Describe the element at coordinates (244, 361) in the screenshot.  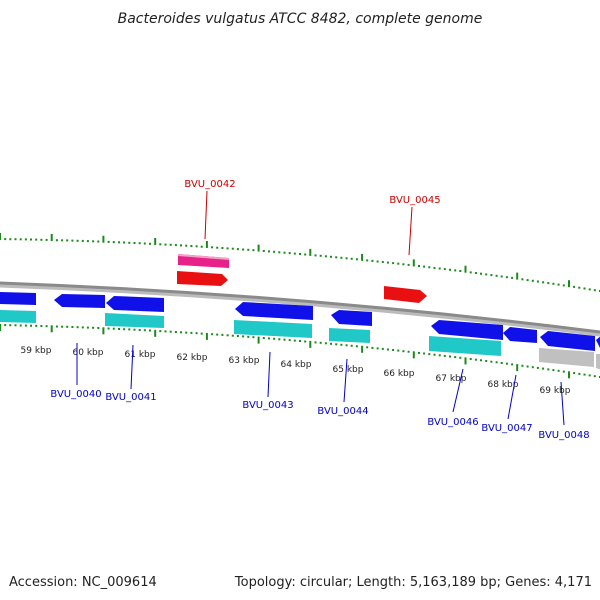
I see `kbp-label: 63 kbp` at that location.